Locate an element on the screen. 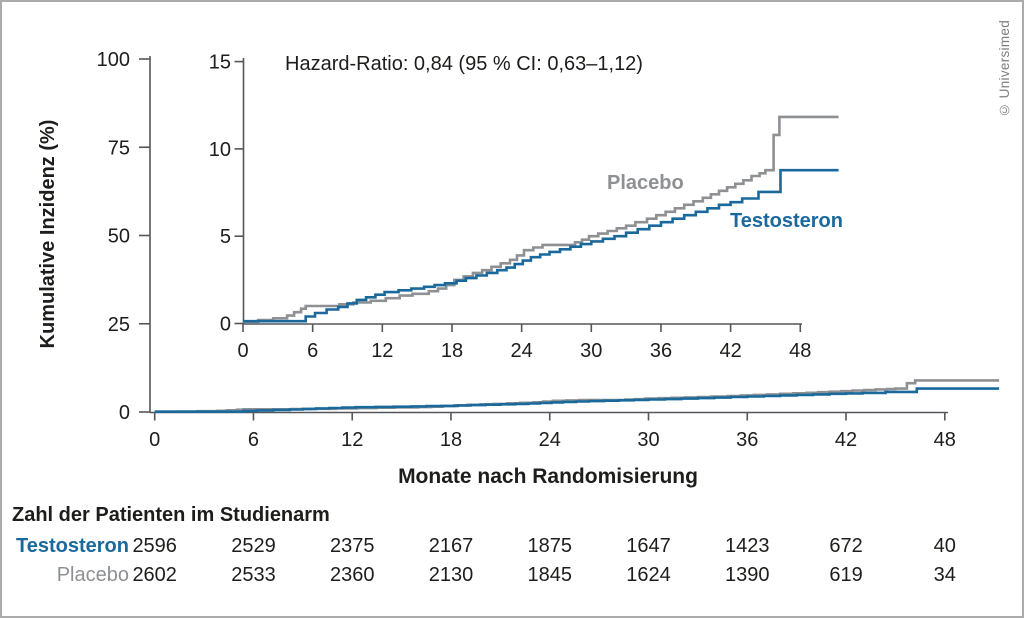 The width and height of the screenshot is (1024, 618). testosteron-curve-label: Testosteron is located at coordinates (786, 221).